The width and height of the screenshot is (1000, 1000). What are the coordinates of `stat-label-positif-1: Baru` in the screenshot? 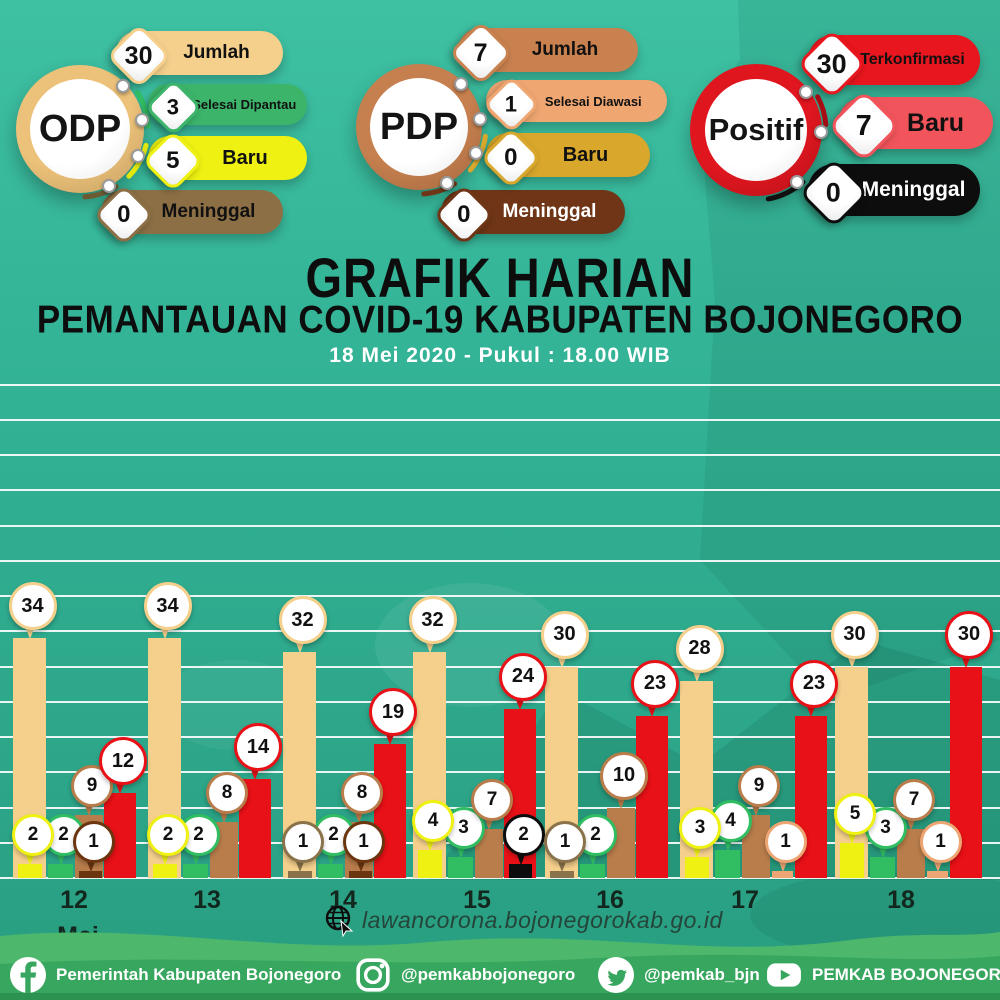 It's located at (935, 122).